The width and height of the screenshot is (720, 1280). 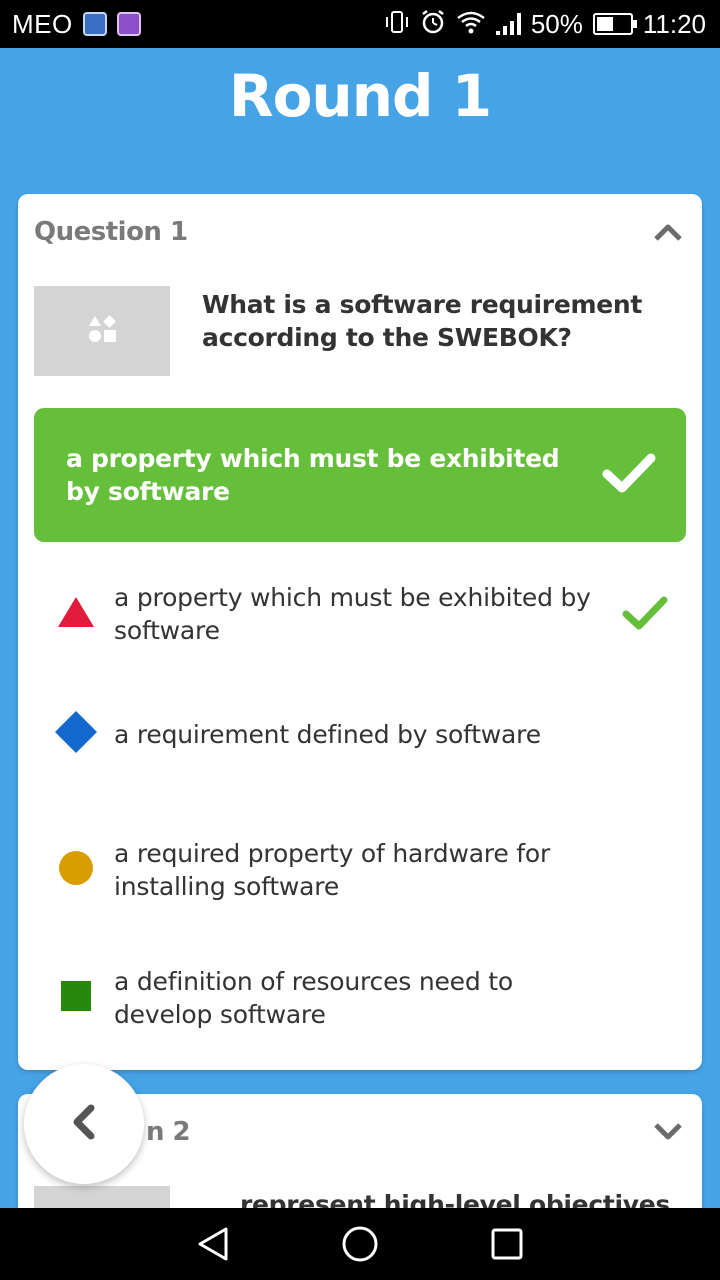 I want to click on vibrate-icon, so click(x=397, y=24).